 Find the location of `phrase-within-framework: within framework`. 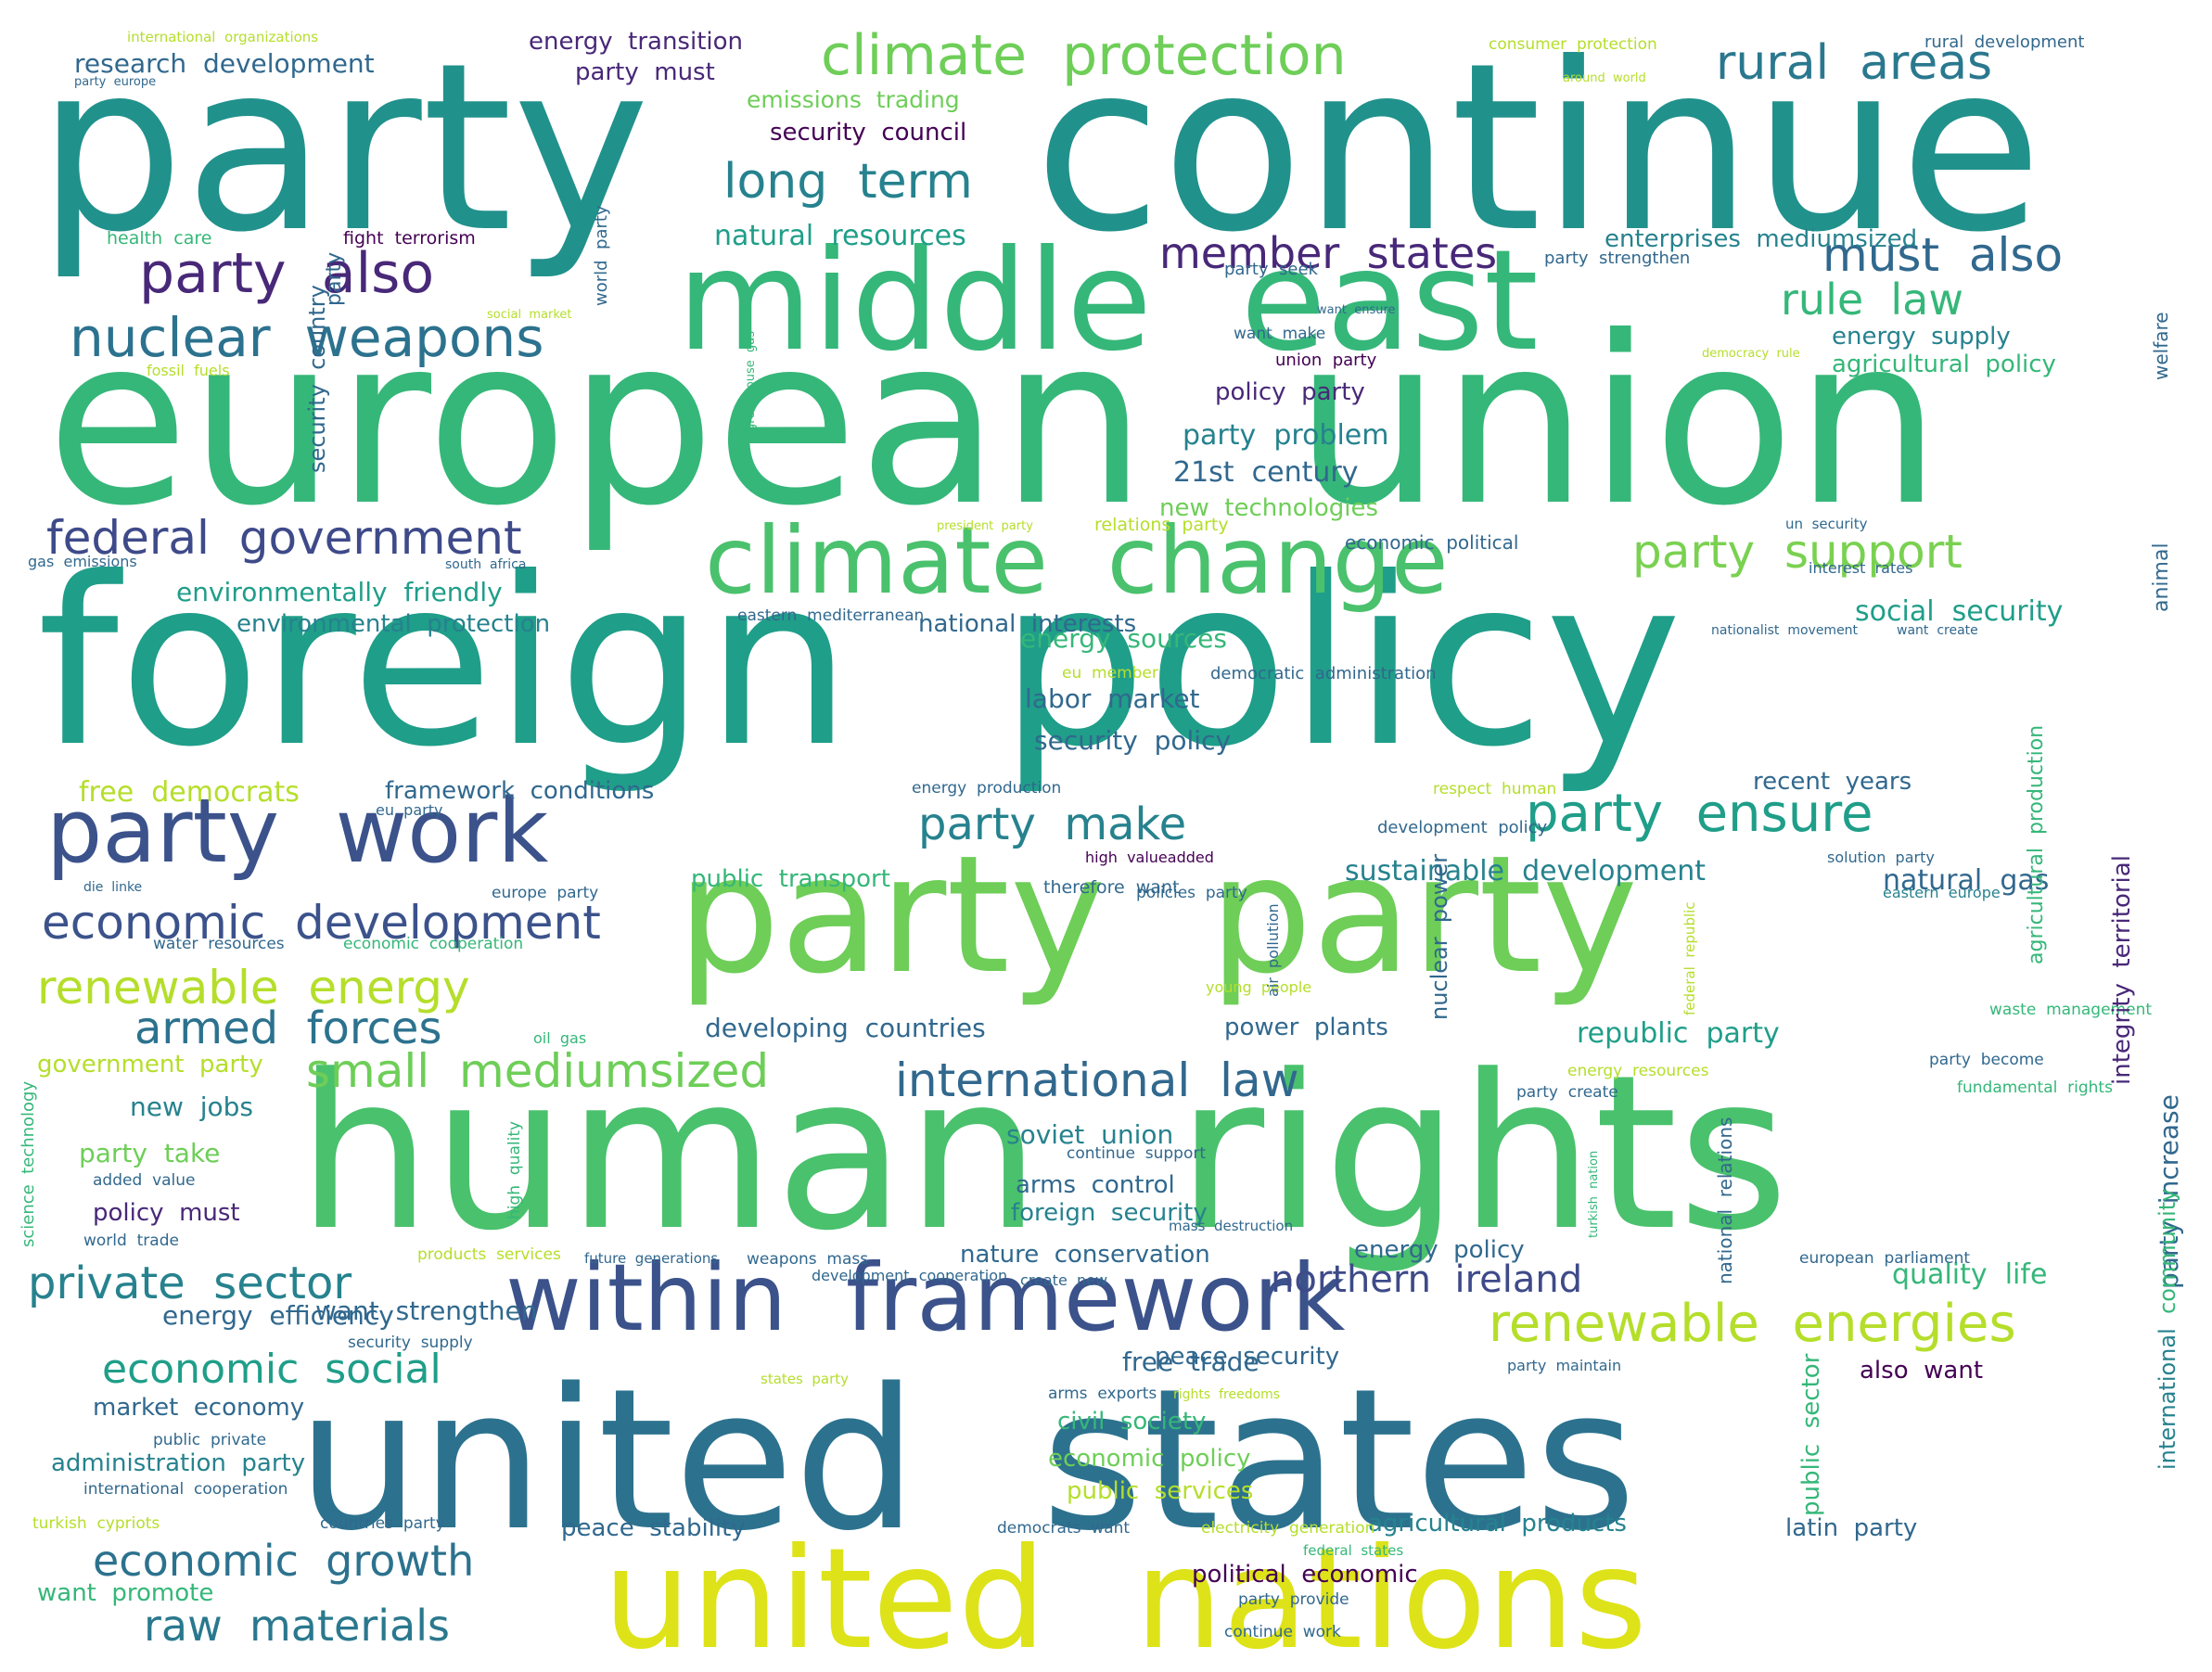

phrase-within-framework: within framework is located at coordinates (925, 1298).